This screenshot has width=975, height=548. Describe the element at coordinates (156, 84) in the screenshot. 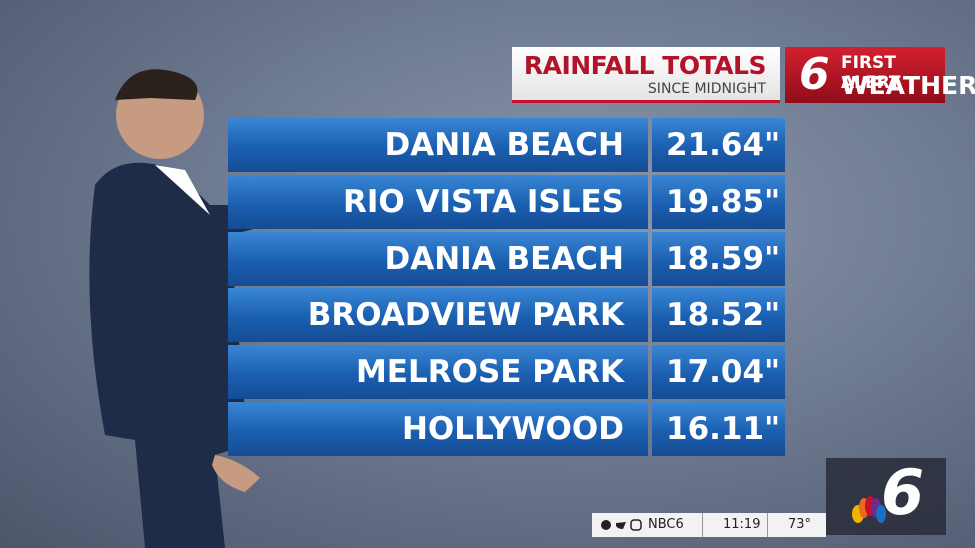

I see `presenter-hair` at that location.